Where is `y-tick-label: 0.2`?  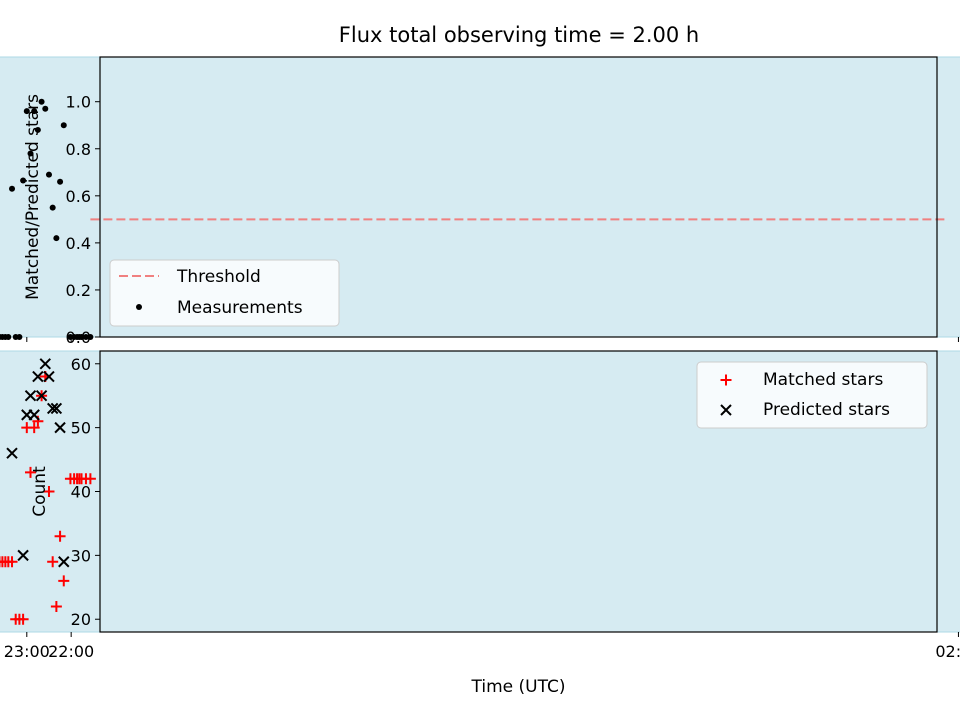 y-tick-label: 0.2 is located at coordinates (78, 290).